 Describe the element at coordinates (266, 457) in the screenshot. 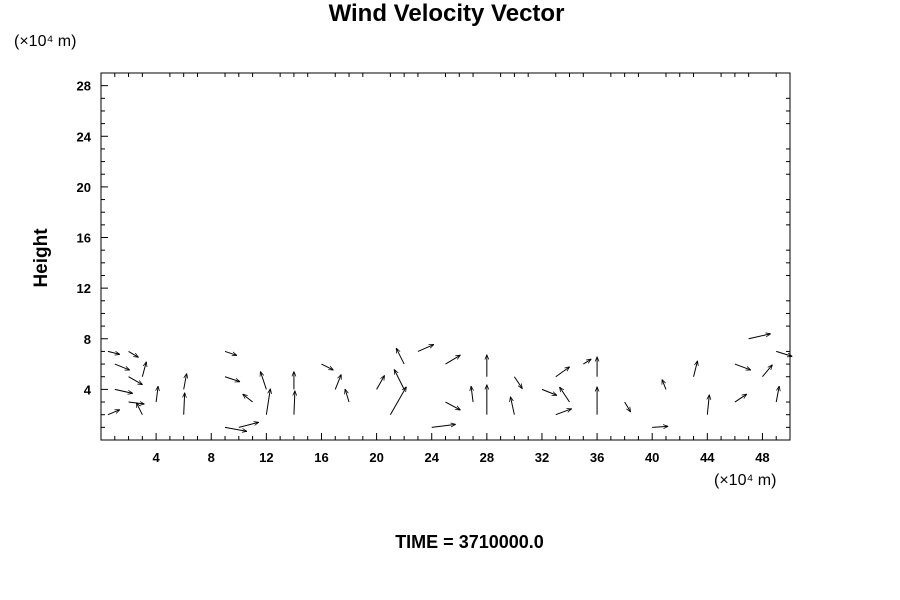

I see `x-tick-label: 12` at that location.